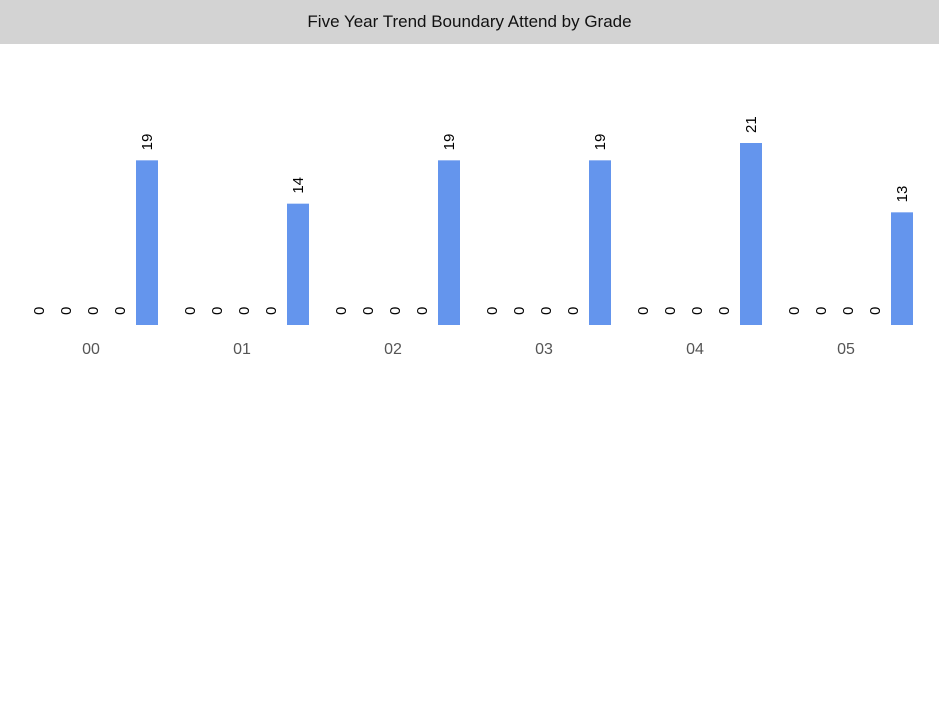 The image size is (939, 713). What do you see at coordinates (670, 311) in the screenshot?
I see `value-label-04-series-2: 0` at bounding box center [670, 311].